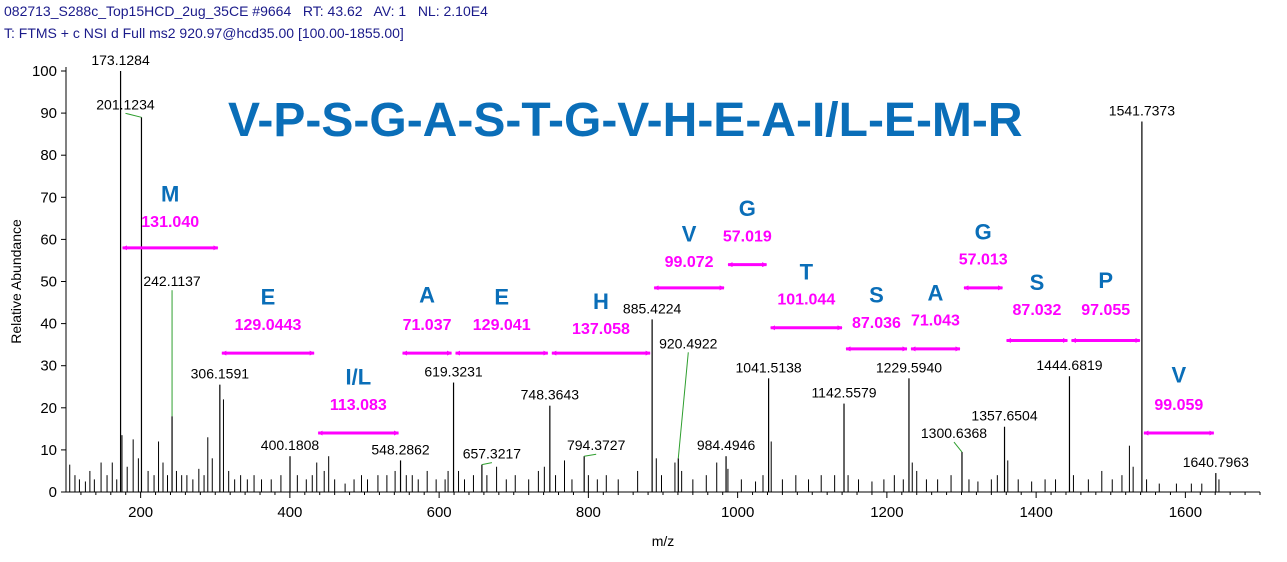  I want to click on peak-label: 173.1284, so click(120, 60).